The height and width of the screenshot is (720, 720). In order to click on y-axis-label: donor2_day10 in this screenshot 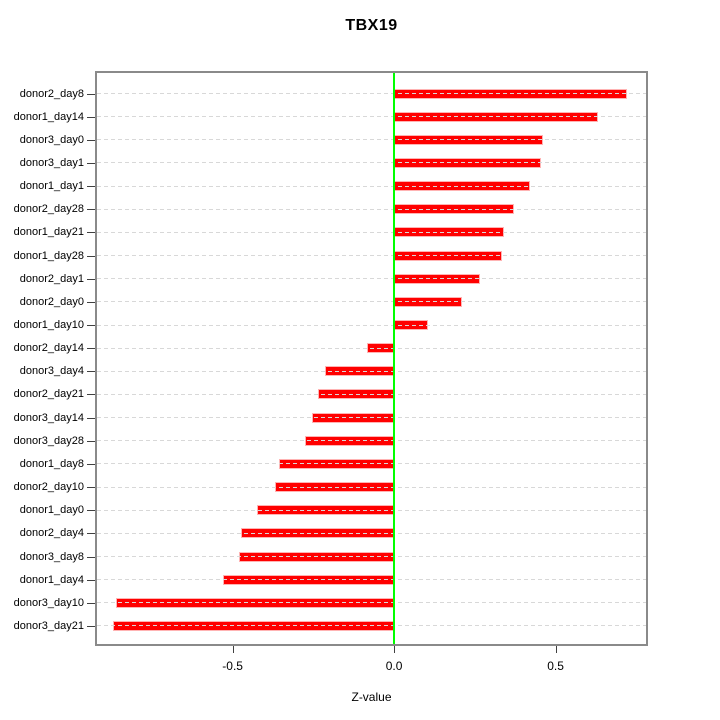, I will do `click(48, 487)`.